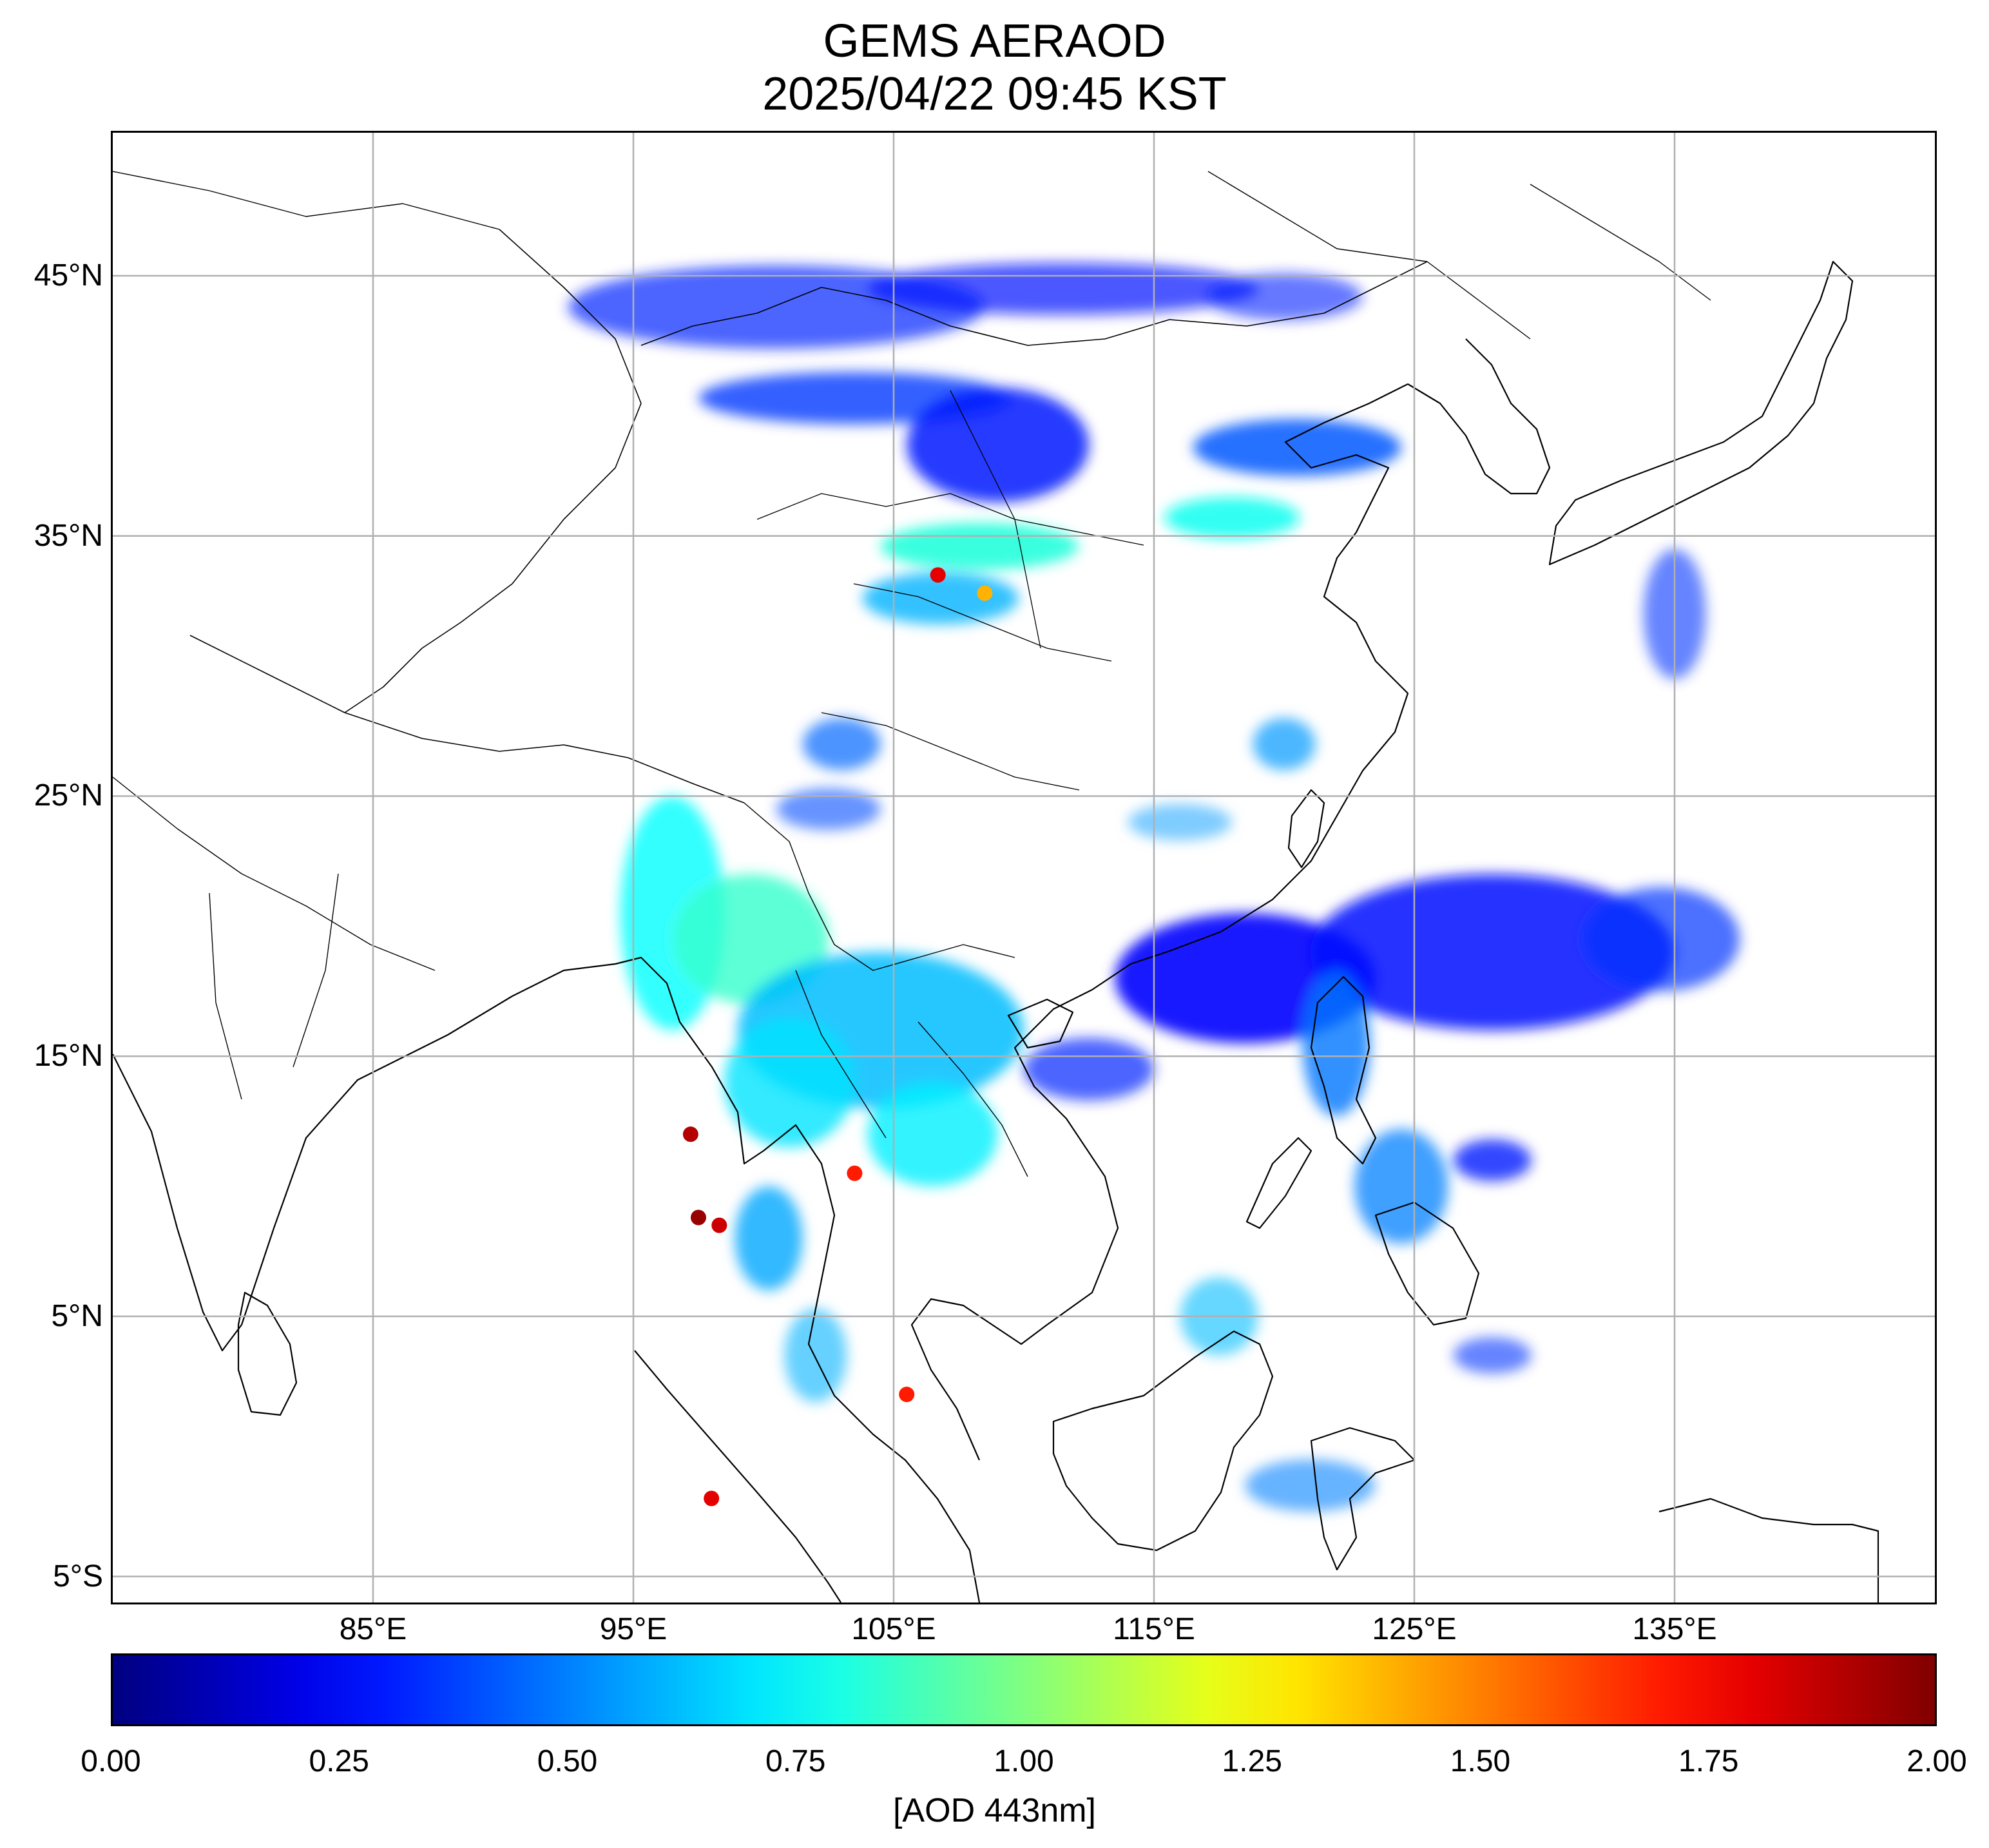  Describe the element at coordinates (633, 1629) in the screenshot. I see `lon-tick-label: 95°E` at that location.